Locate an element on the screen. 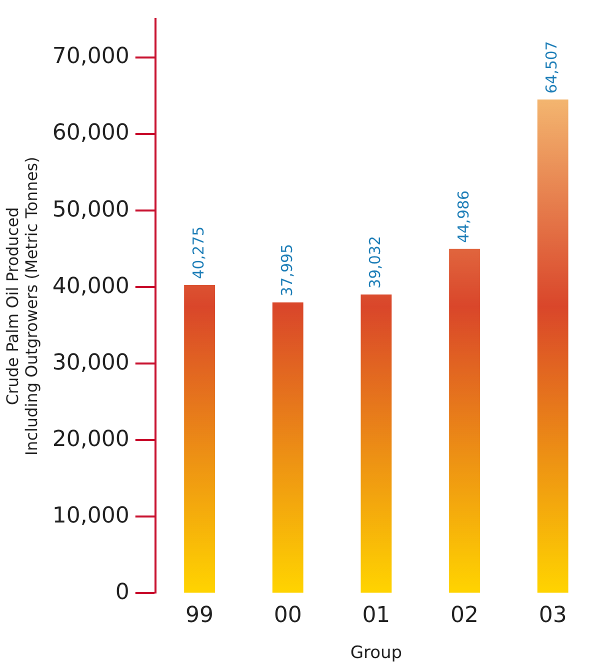 Image resolution: width=597 pixels, height=668 pixels. y-tick-label: 60,000 is located at coordinates (91, 133).